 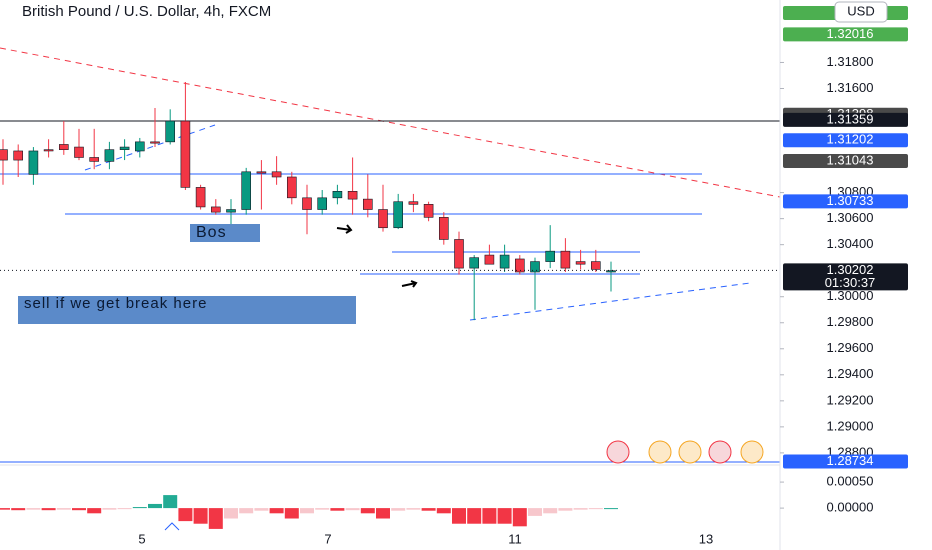 I want to click on price-tag-label: 1.30733, so click(x=850, y=200).